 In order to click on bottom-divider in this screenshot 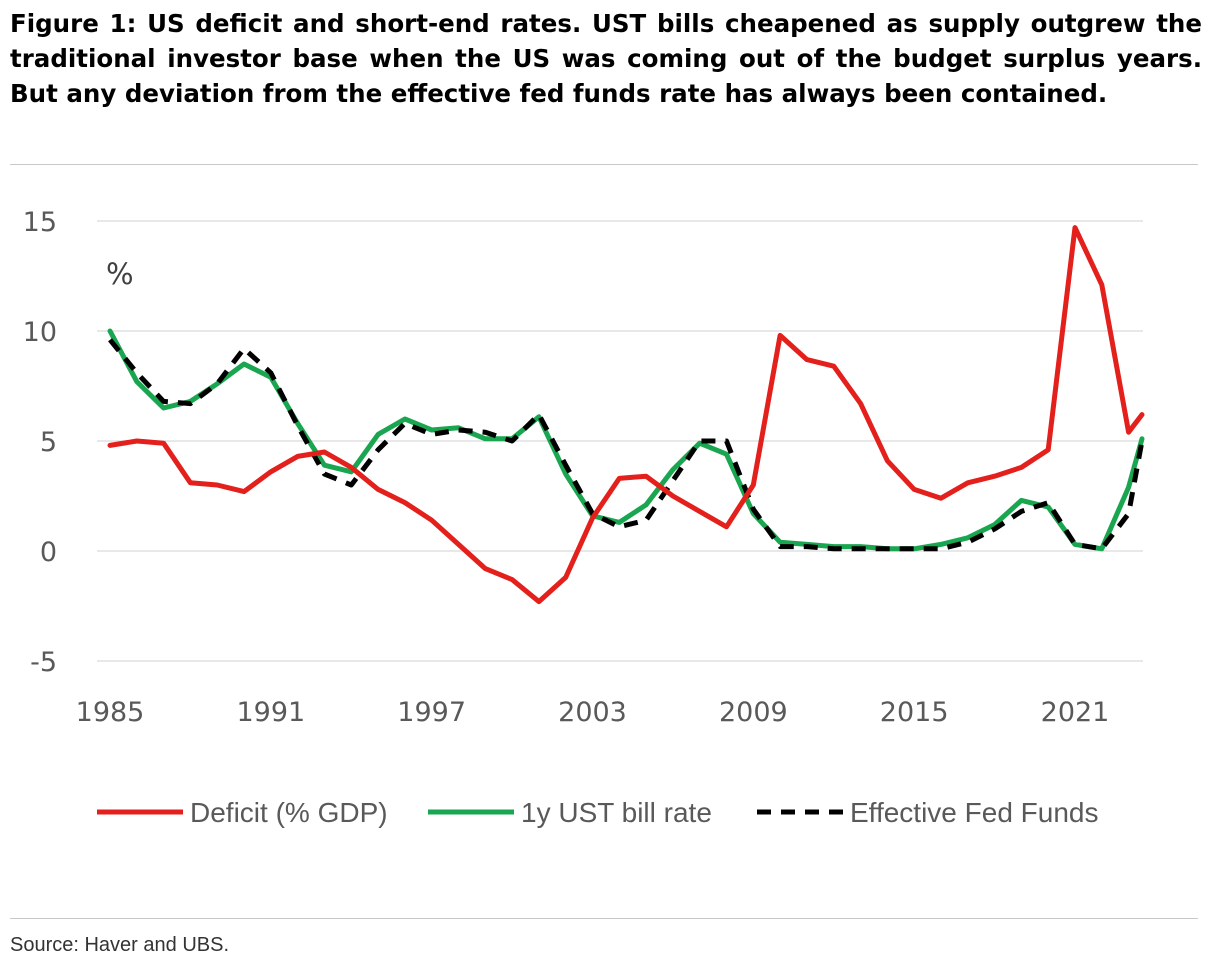, I will do `click(604, 918)`.